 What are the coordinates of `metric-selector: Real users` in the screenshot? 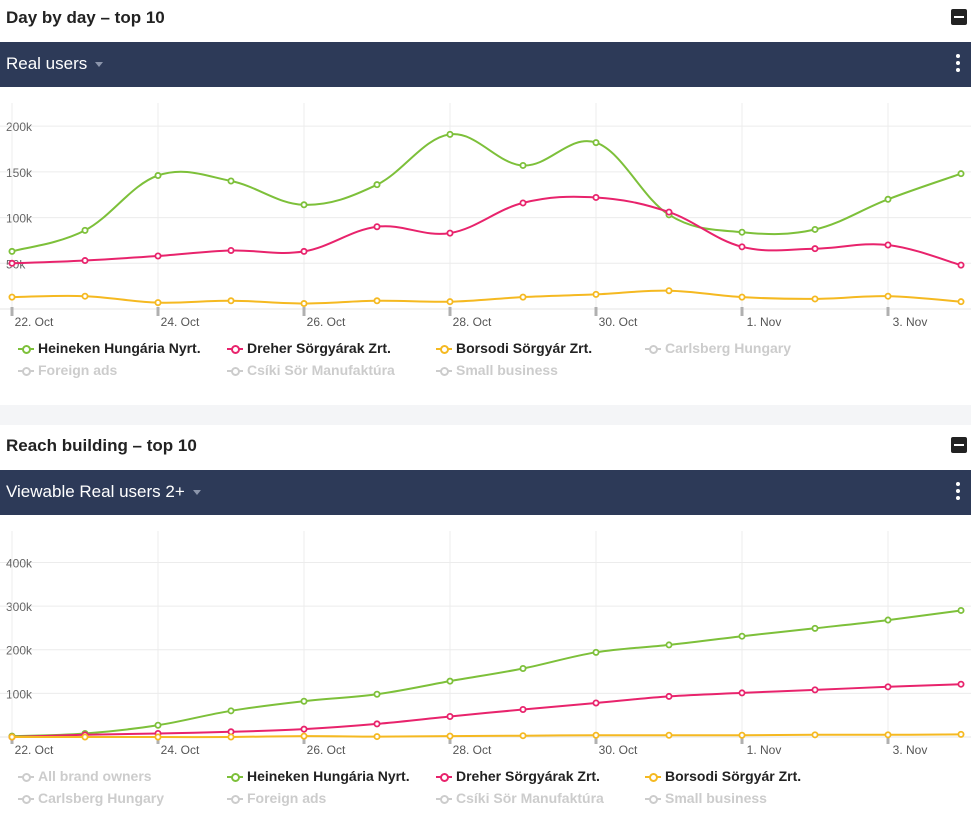 It's located at (55, 64).